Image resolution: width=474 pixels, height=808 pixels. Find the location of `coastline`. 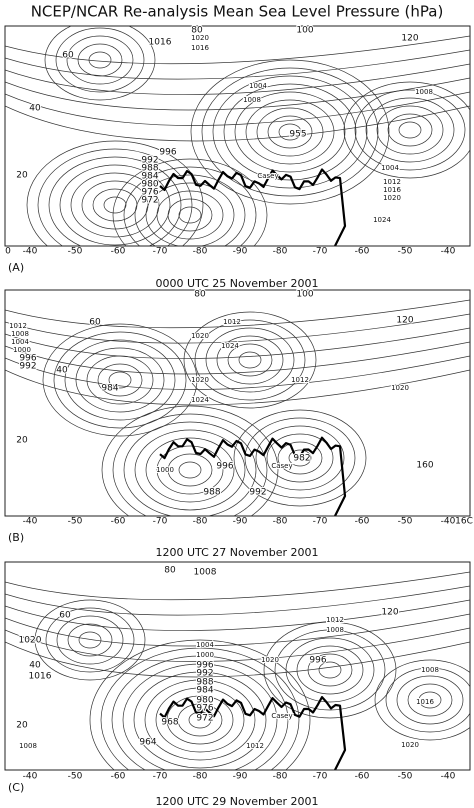

coastline is located at coordinates (253, 733).